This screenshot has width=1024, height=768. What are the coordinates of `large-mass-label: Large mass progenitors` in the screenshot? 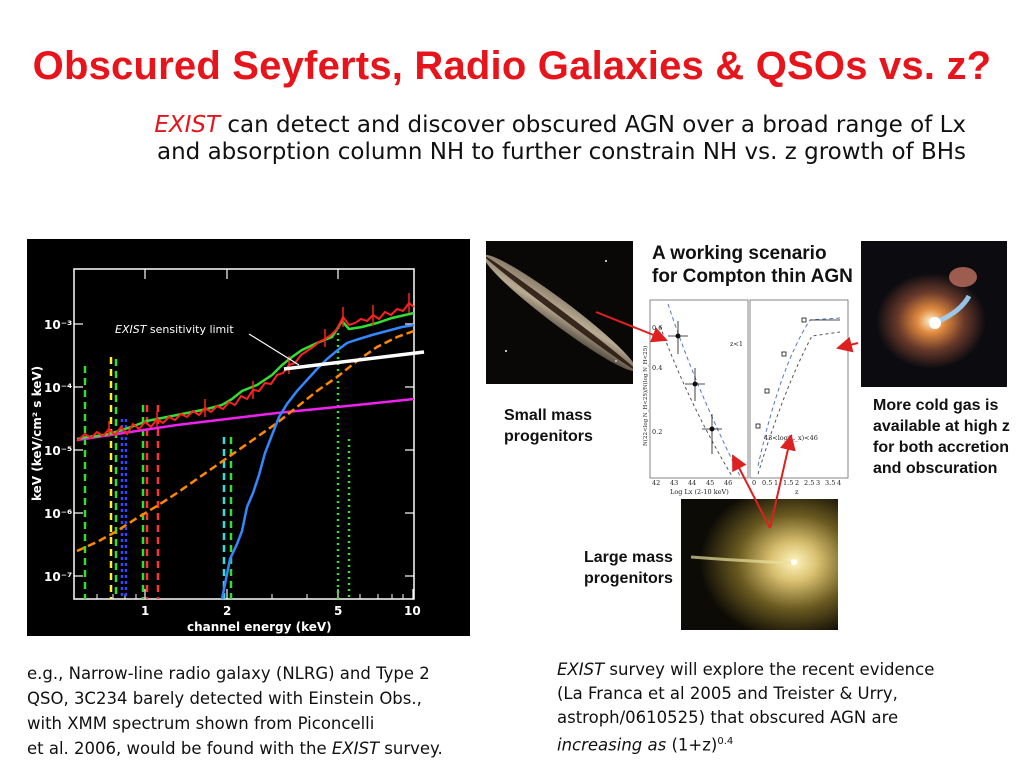 It's located at (628, 568).